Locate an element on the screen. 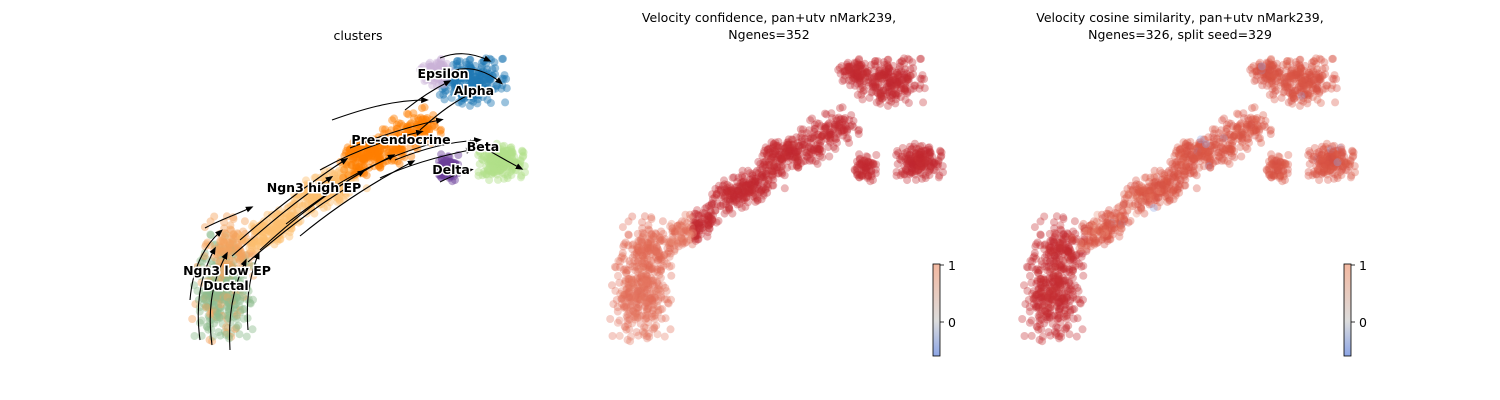 Image resolution: width=1500 pixels, height=400 pixels. cluster-label-beta: Beta is located at coordinates (483, 146).